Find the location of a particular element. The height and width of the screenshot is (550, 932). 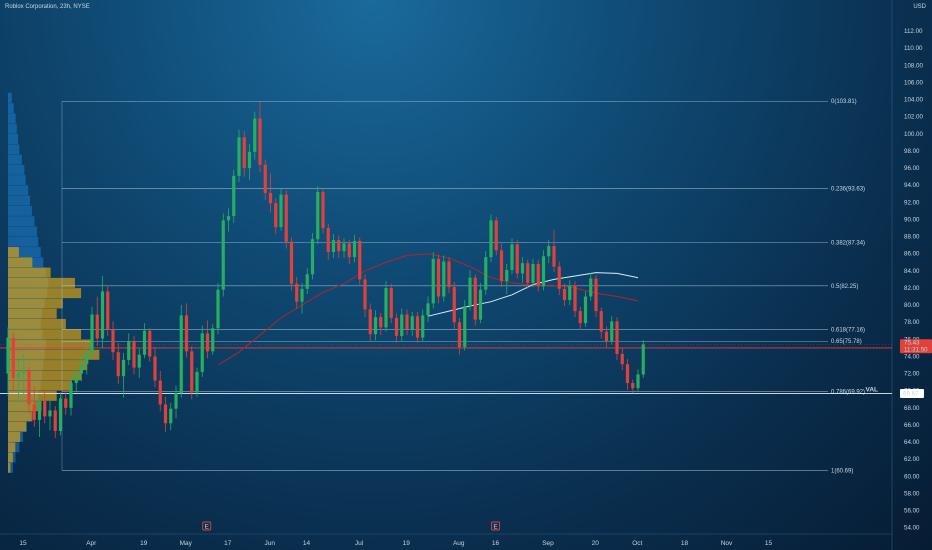

y-axis-tick: 84.00 is located at coordinates (912, 271).